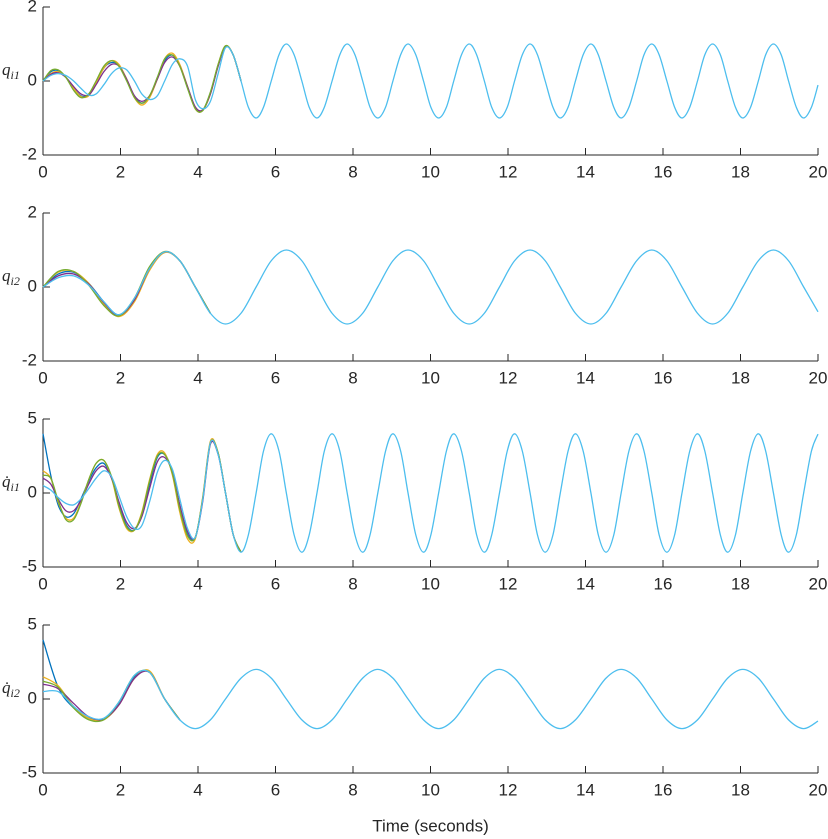  What do you see at coordinates (11, 689) in the screenshot?
I see `y-axis-label: q̇i2` at bounding box center [11, 689].